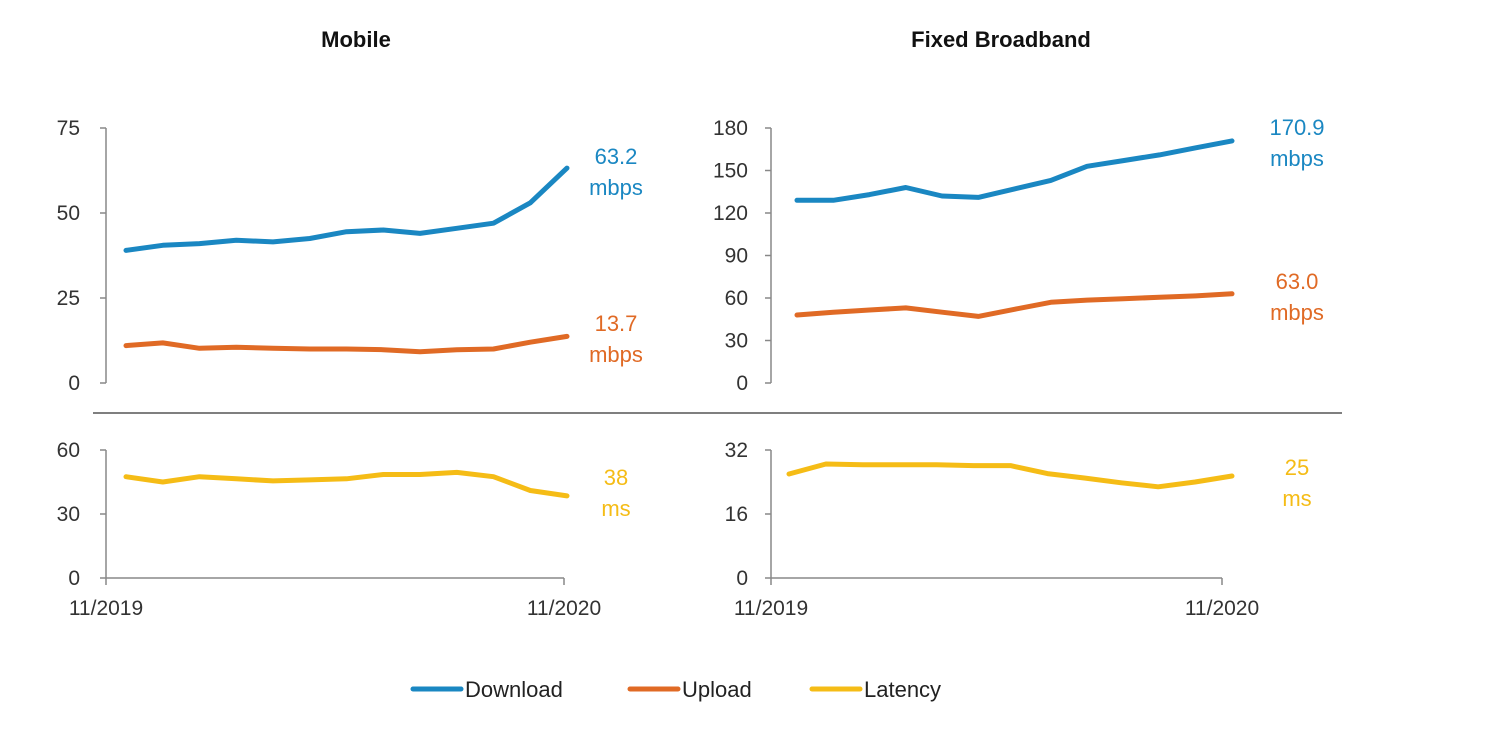  What do you see at coordinates (1001, 39) in the screenshot?
I see `panel-title: Fixed Broadband` at bounding box center [1001, 39].